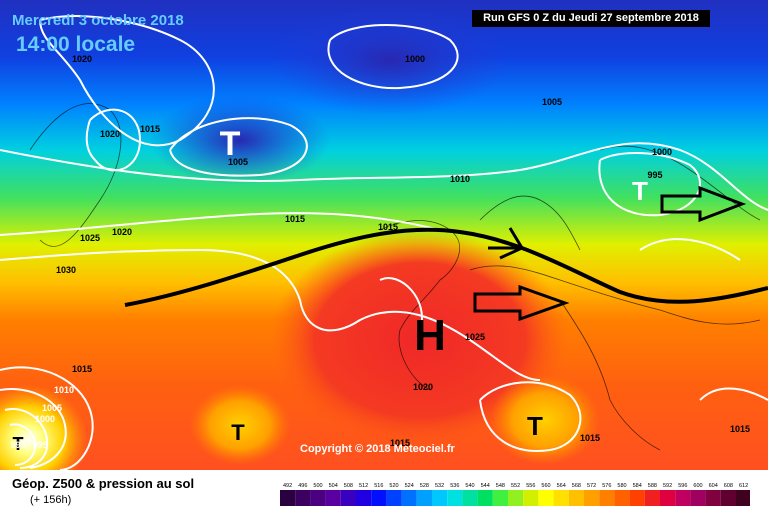  What do you see at coordinates (610, 253) in the screenshot?
I see `displacement-arrows` at bounding box center [610, 253].